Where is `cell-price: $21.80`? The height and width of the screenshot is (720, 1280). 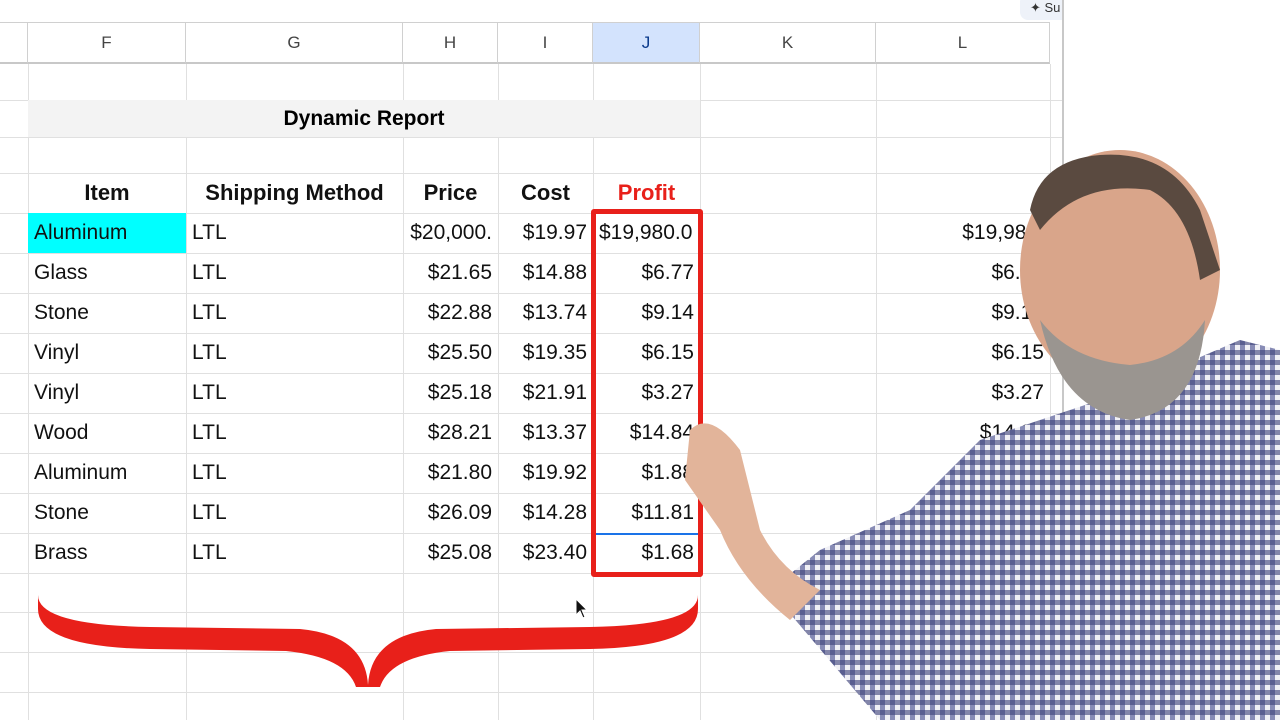
cell-price: $21.80 is located at coordinates (459, 472).